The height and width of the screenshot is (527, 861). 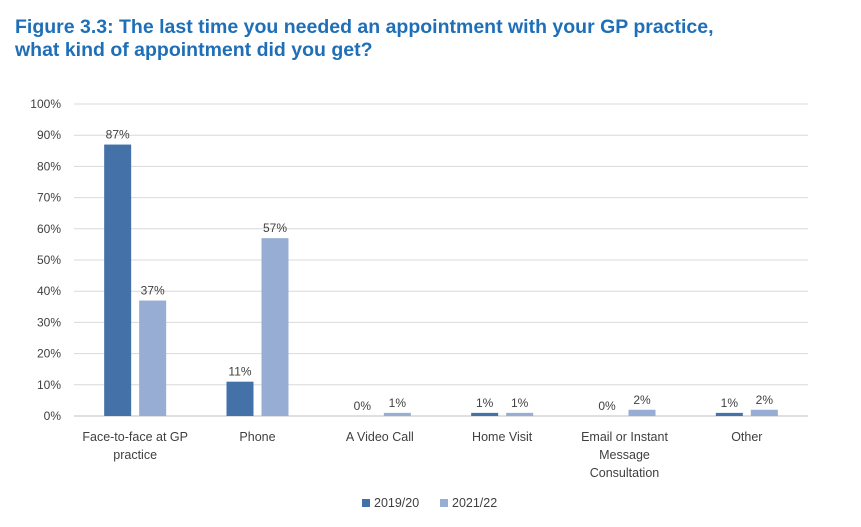 What do you see at coordinates (194, 50) in the screenshot?
I see `chart-title-line-2: what kind of appointment did you get?` at bounding box center [194, 50].